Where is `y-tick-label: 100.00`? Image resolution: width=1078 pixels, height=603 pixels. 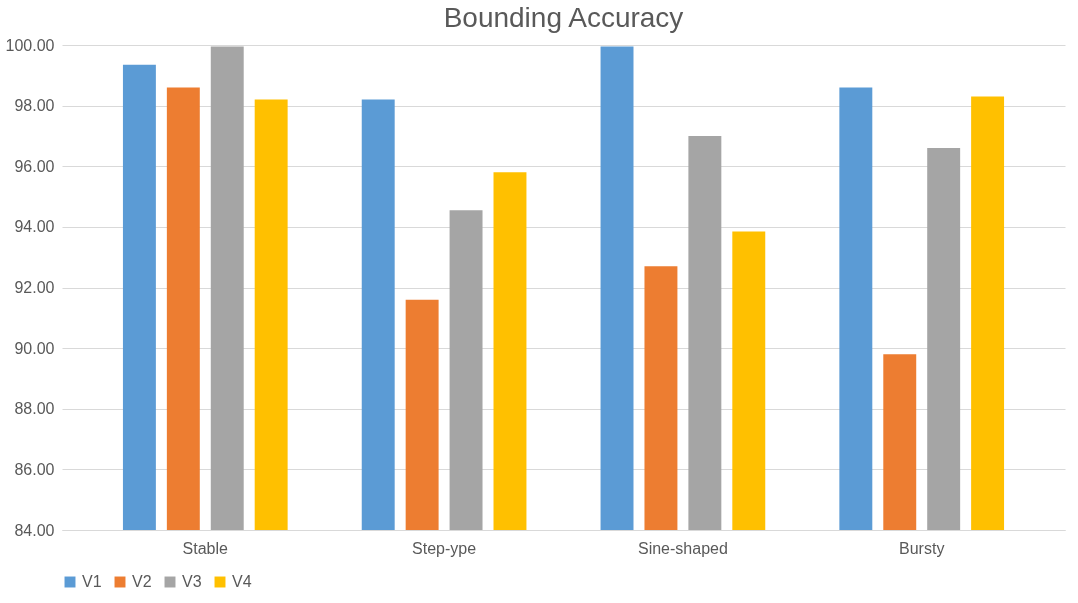 y-tick-label: 100.00 is located at coordinates (30, 45).